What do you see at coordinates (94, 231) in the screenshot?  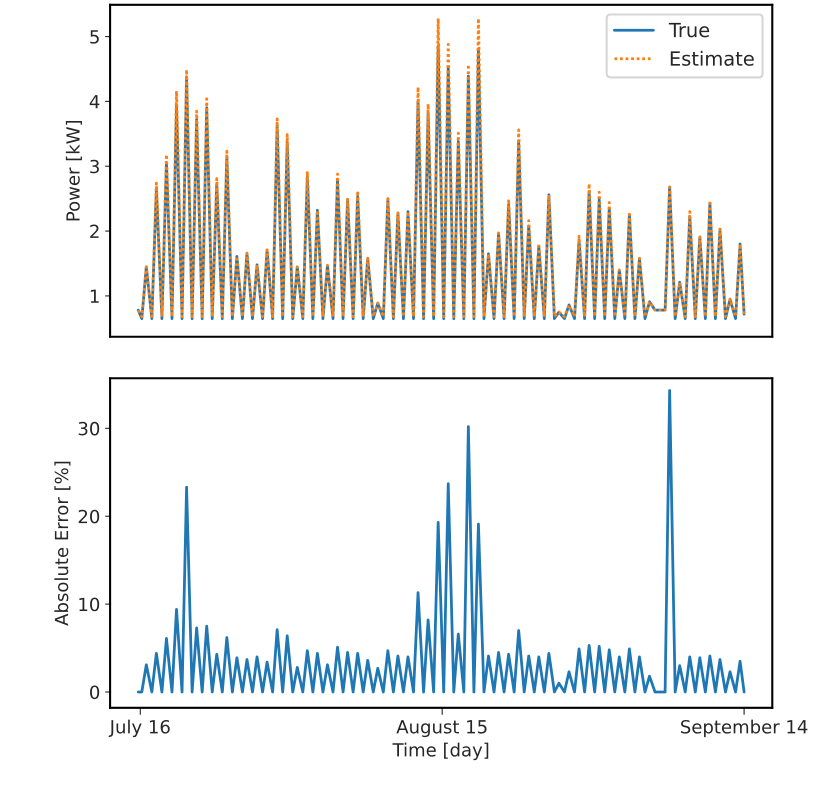 I see `y-tick-label: 2` at bounding box center [94, 231].